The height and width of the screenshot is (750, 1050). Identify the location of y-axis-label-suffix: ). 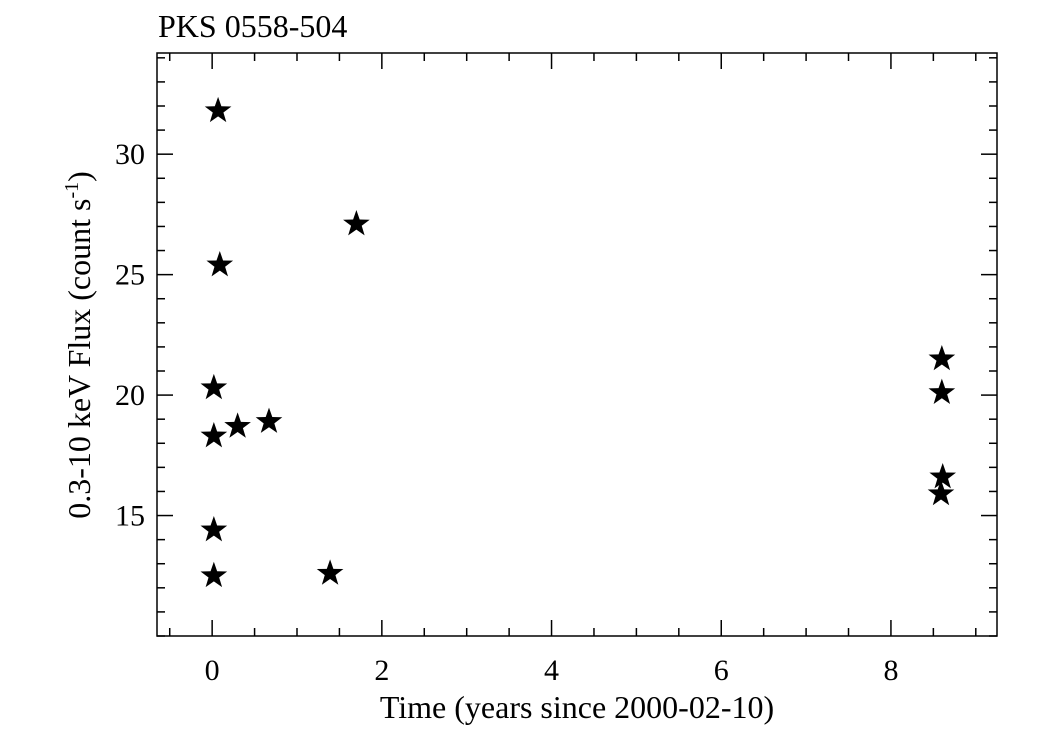
(79, 176).